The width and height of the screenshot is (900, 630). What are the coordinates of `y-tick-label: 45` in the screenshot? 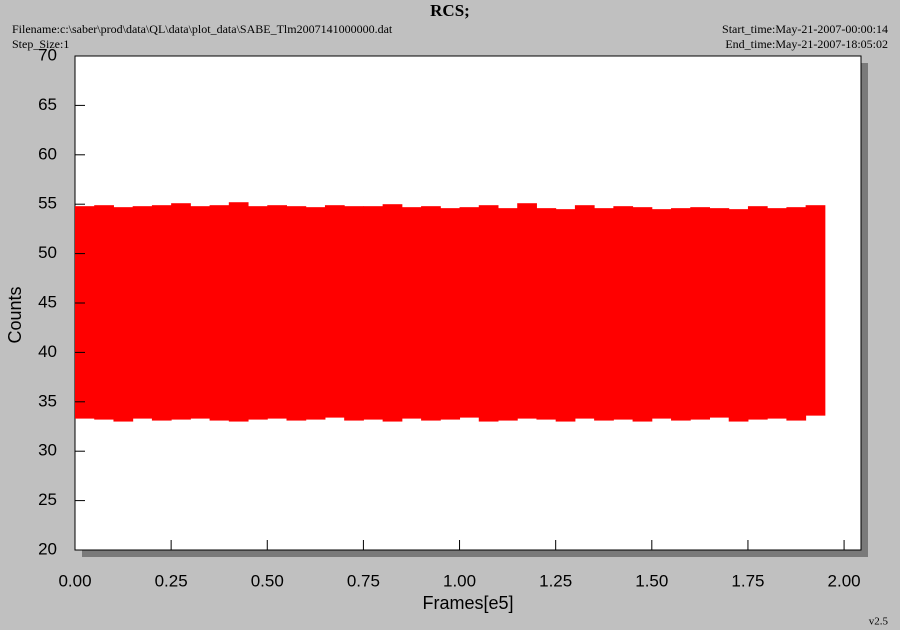 It's located at (47, 301).